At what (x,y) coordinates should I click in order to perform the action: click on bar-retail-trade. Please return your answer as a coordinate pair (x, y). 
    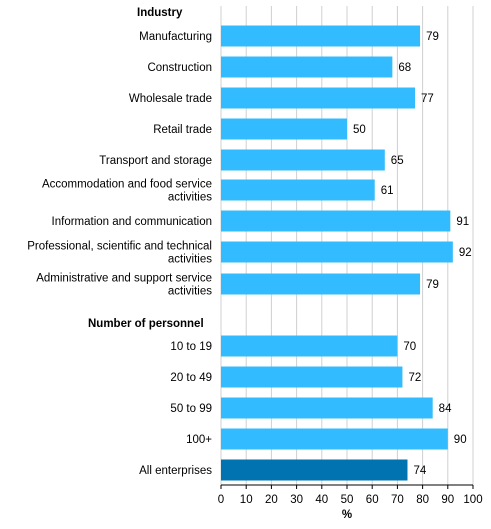
    Looking at the image, I should click on (284, 129).